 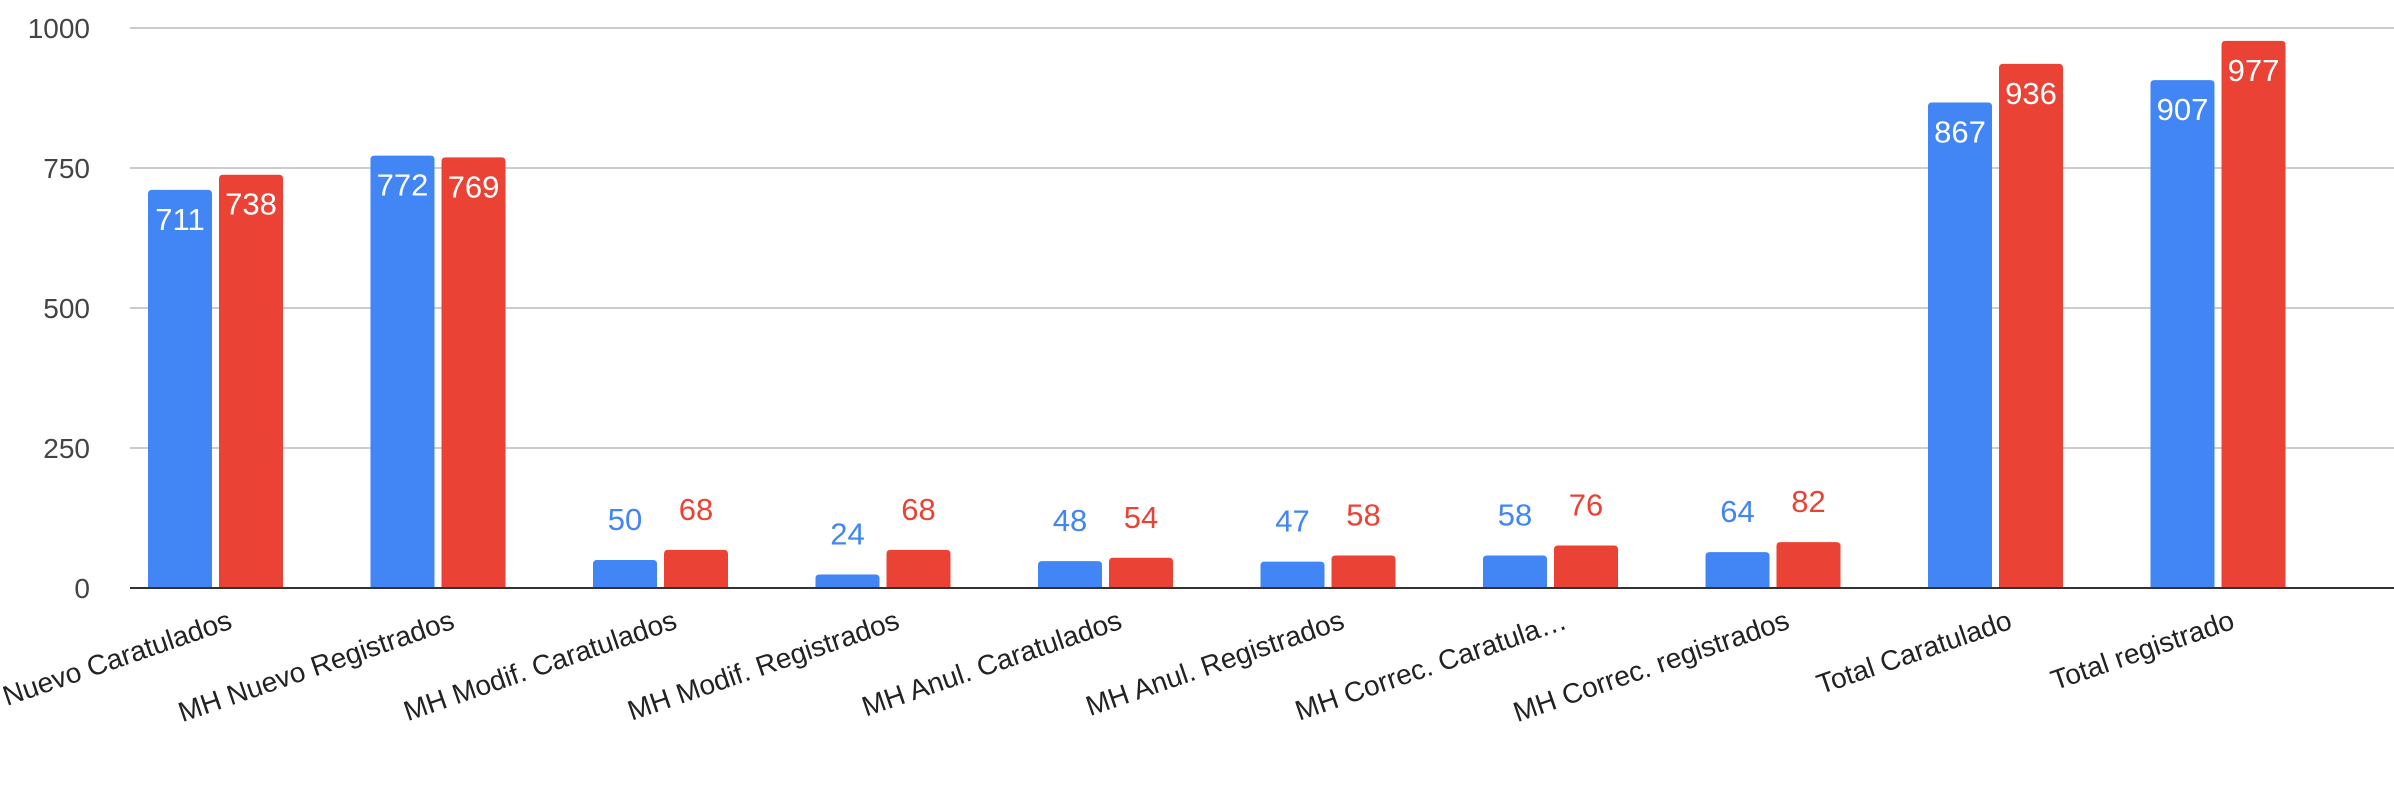 What do you see at coordinates (474, 186) in the screenshot?
I see `data-label: 769` at bounding box center [474, 186].